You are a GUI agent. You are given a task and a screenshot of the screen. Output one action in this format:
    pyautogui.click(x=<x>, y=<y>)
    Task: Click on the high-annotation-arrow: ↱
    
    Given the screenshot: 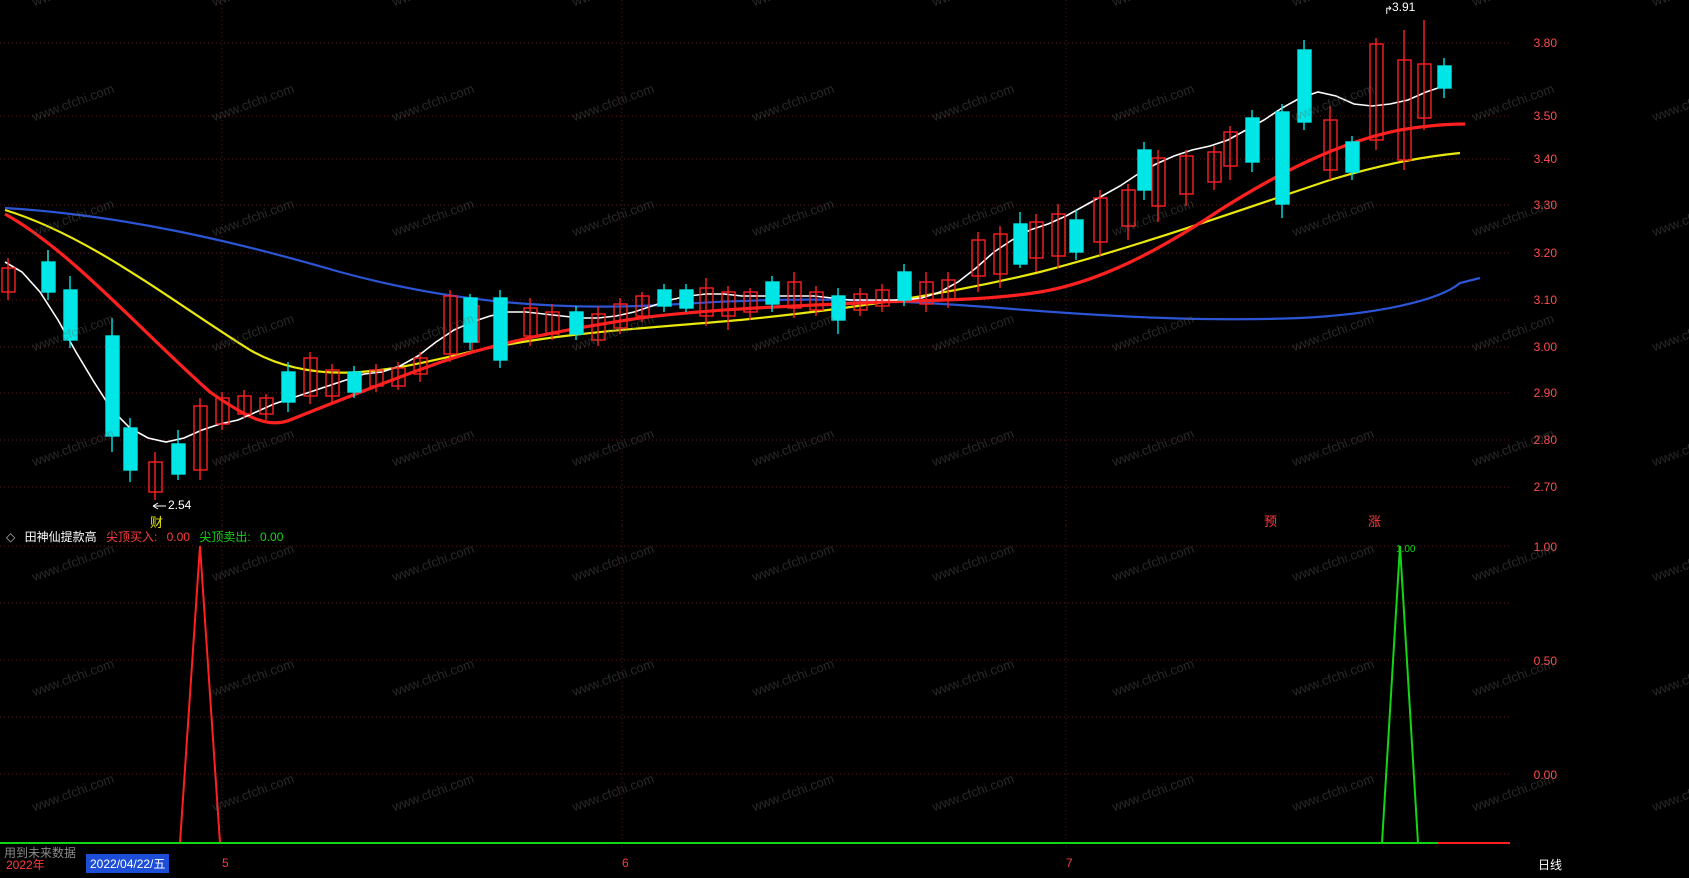 What is the action you would take?
    pyautogui.click(x=1389, y=11)
    